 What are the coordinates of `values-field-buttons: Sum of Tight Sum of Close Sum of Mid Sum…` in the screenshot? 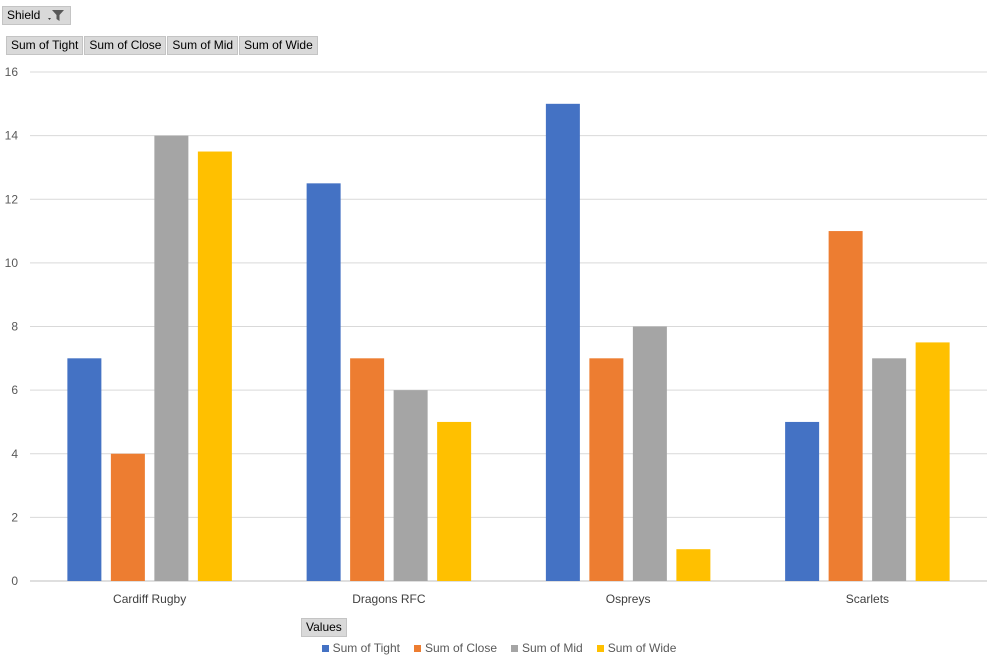 It's located at (162, 45).